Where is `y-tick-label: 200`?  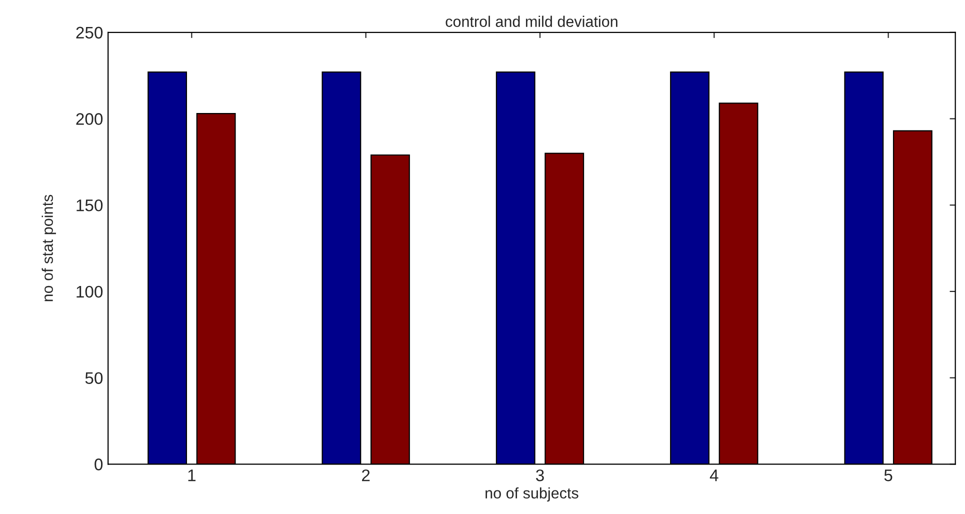 y-tick-label: 200 is located at coordinates (89, 119).